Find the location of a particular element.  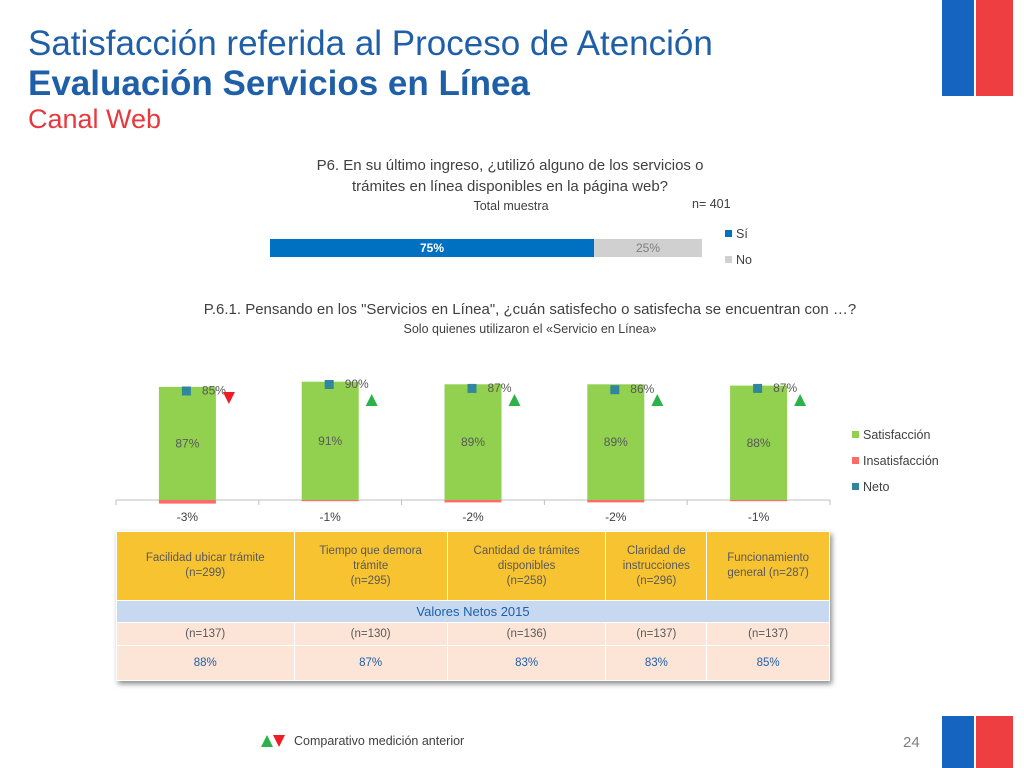

table-percent-cell: 85% is located at coordinates (768, 663).